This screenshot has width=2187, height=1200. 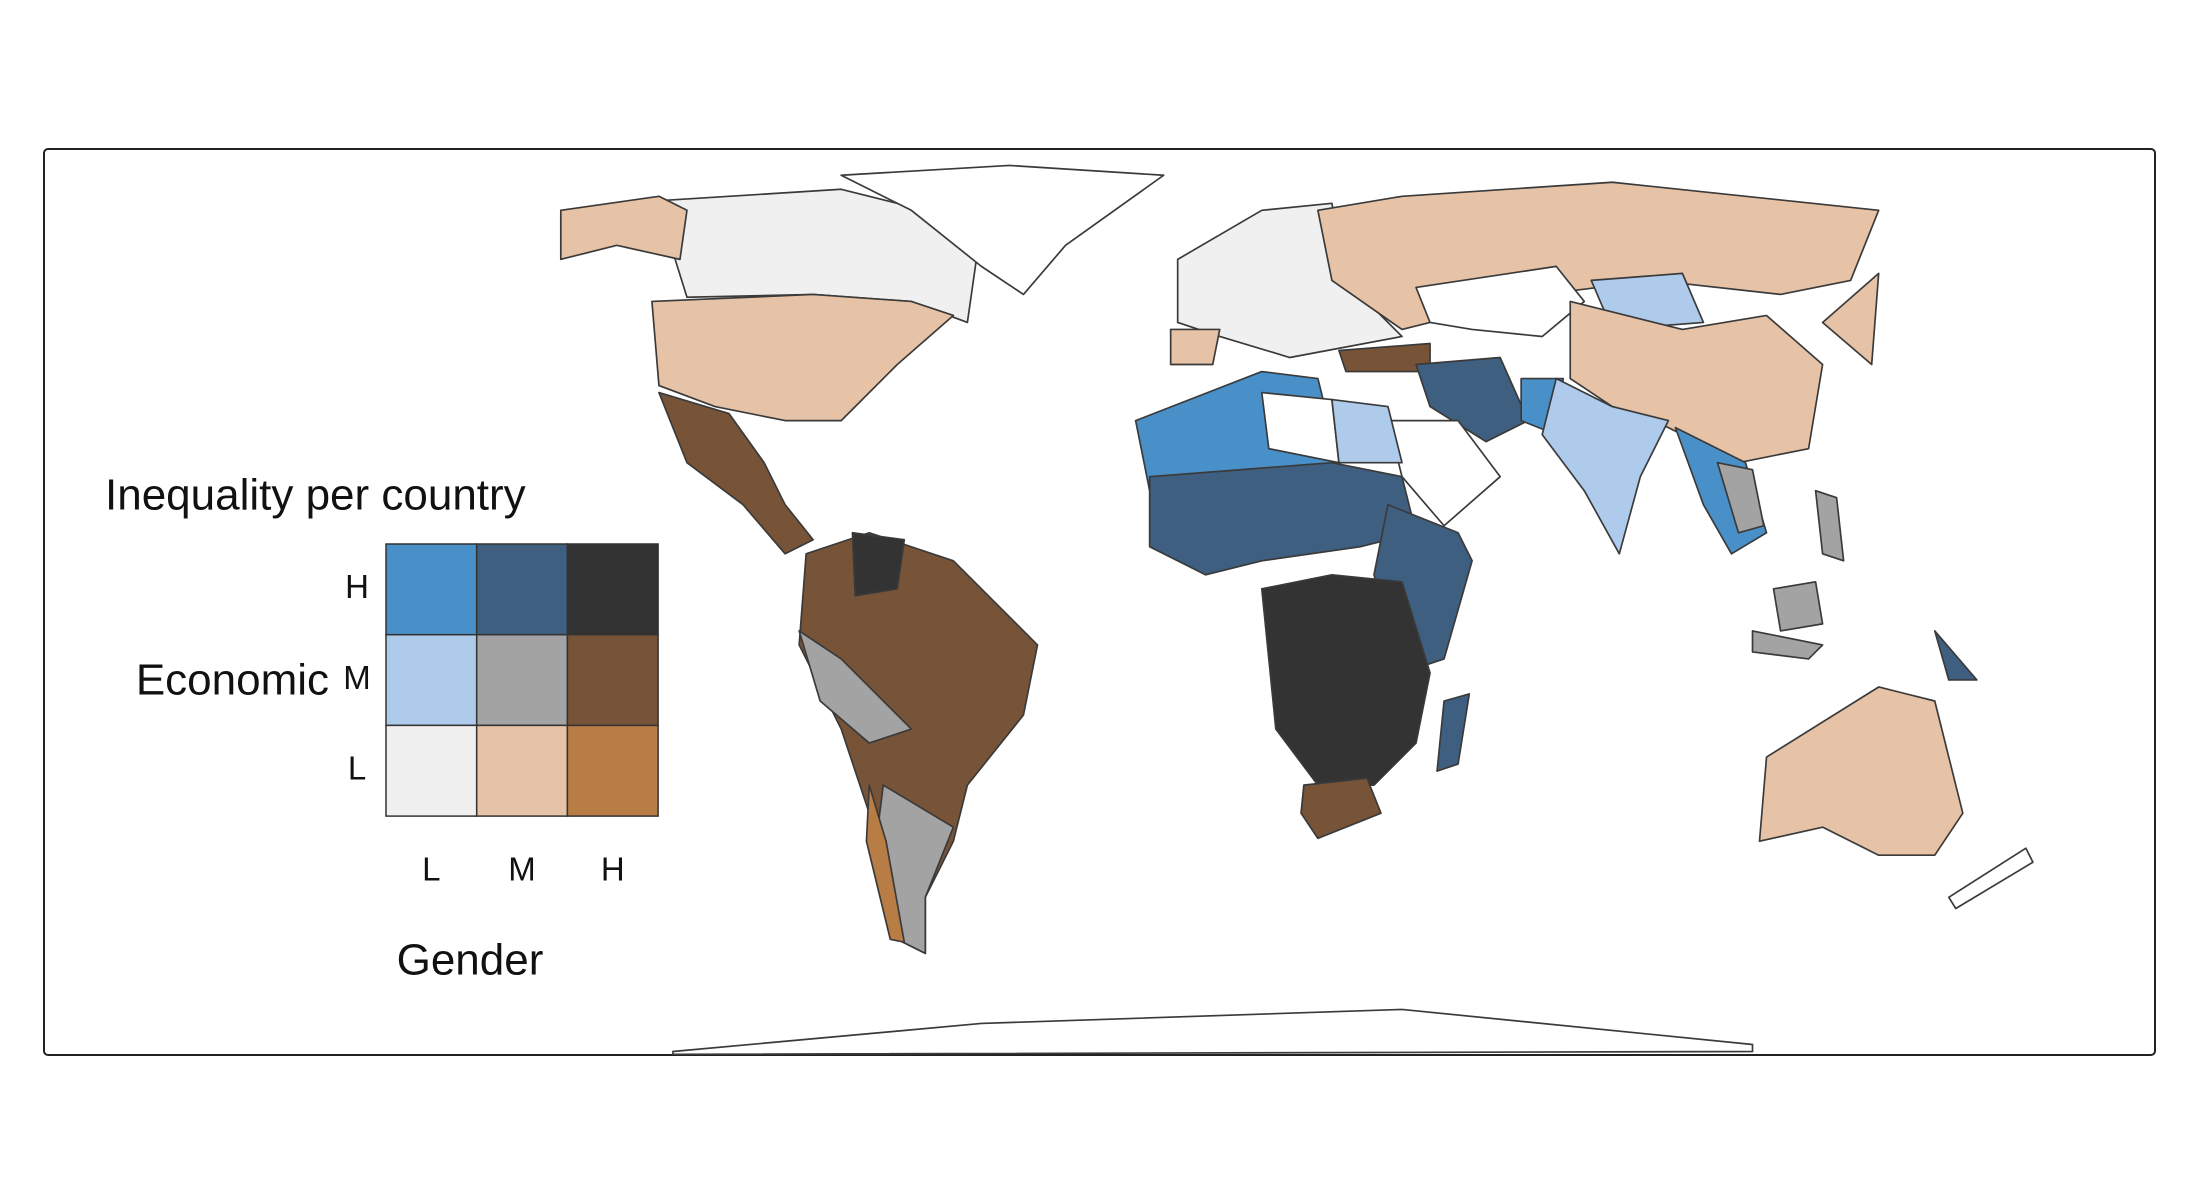 What do you see at coordinates (357, 767) in the screenshot?
I see `legend-row-label: L` at bounding box center [357, 767].